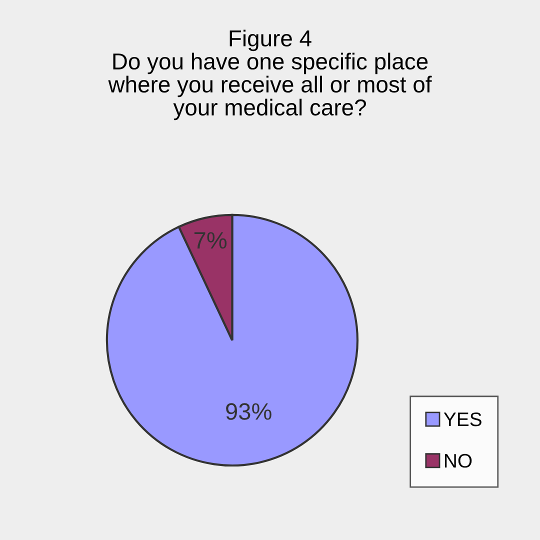 Image resolution: width=540 pixels, height=540 pixels. What do you see at coordinates (270, 75) in the screenshot?
I see `chart-title: Figure 4 Do you have one specific place where you receive all or most of your medical care?` at bounding box center [270, 75].